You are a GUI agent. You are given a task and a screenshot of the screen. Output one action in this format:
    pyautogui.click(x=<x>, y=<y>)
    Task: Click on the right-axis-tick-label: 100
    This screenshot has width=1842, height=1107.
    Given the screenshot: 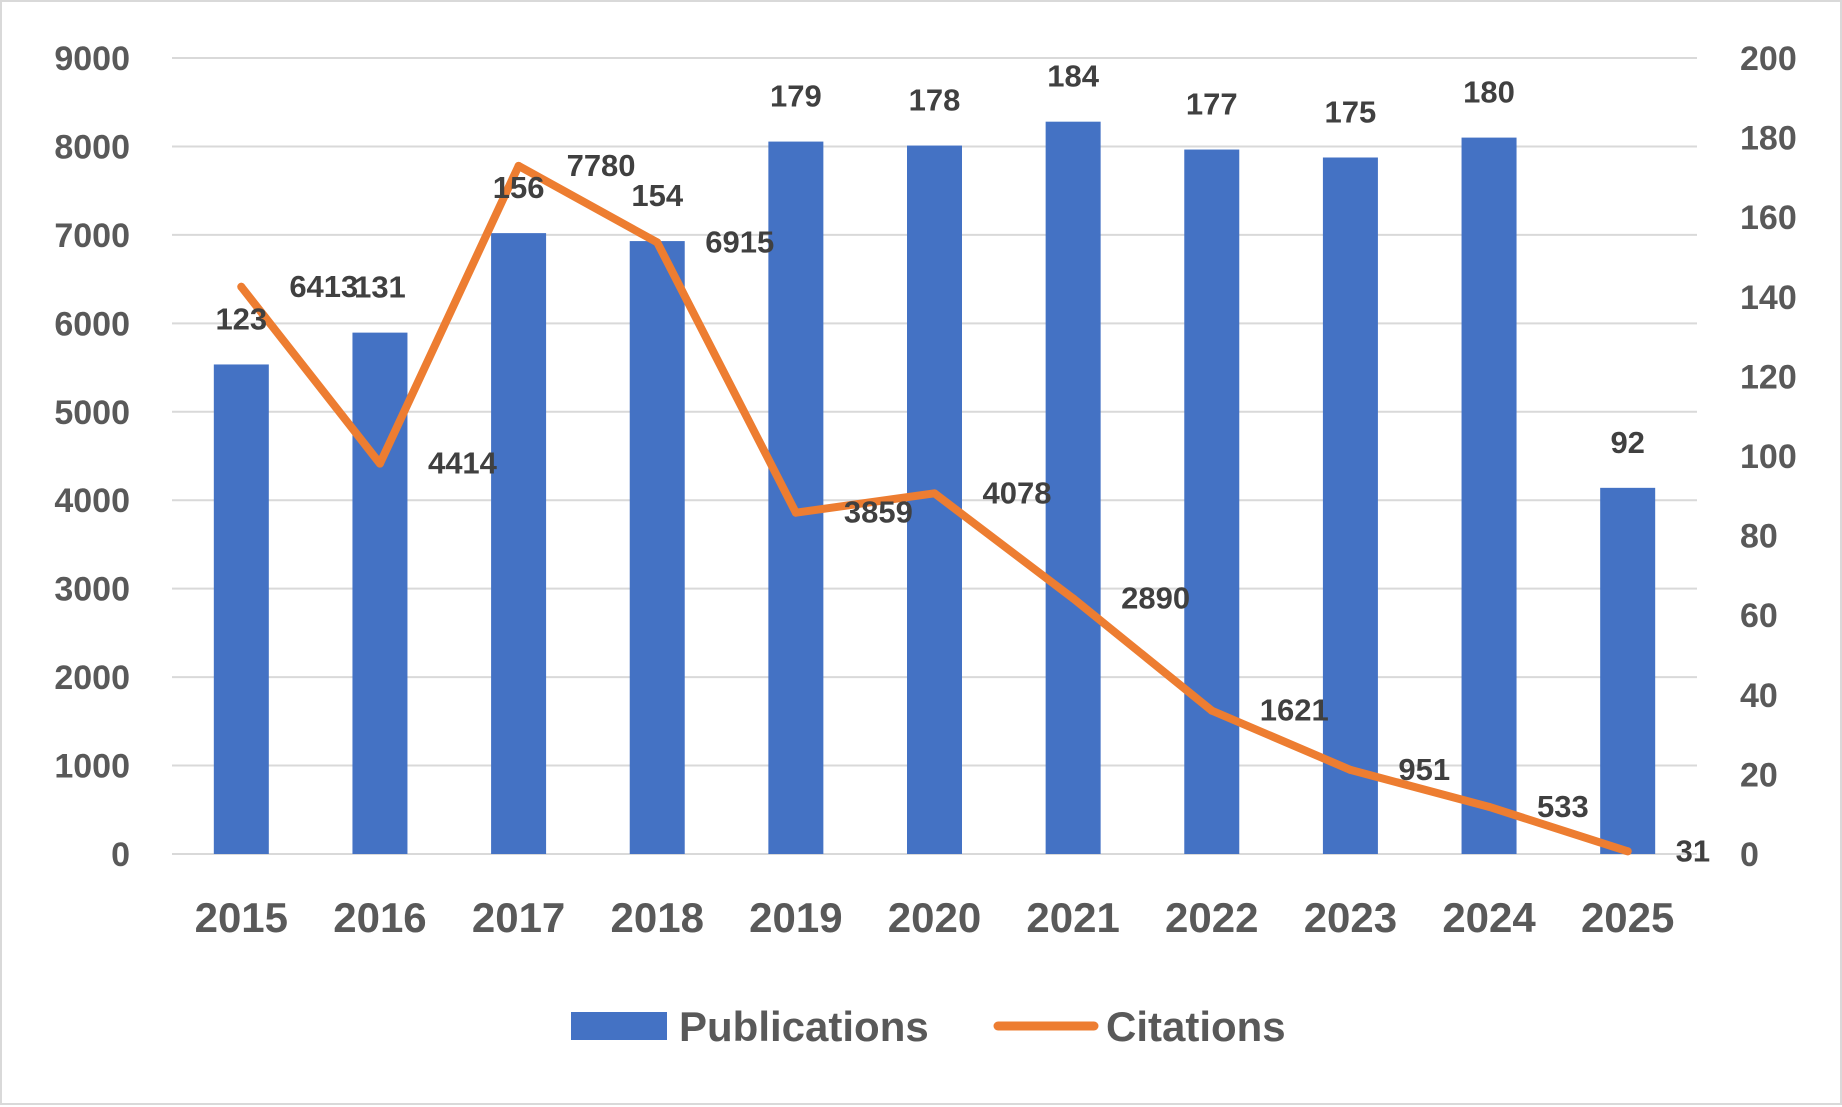 What is the action you would take?
    pyautogui.click(x=1768, y=457)
    